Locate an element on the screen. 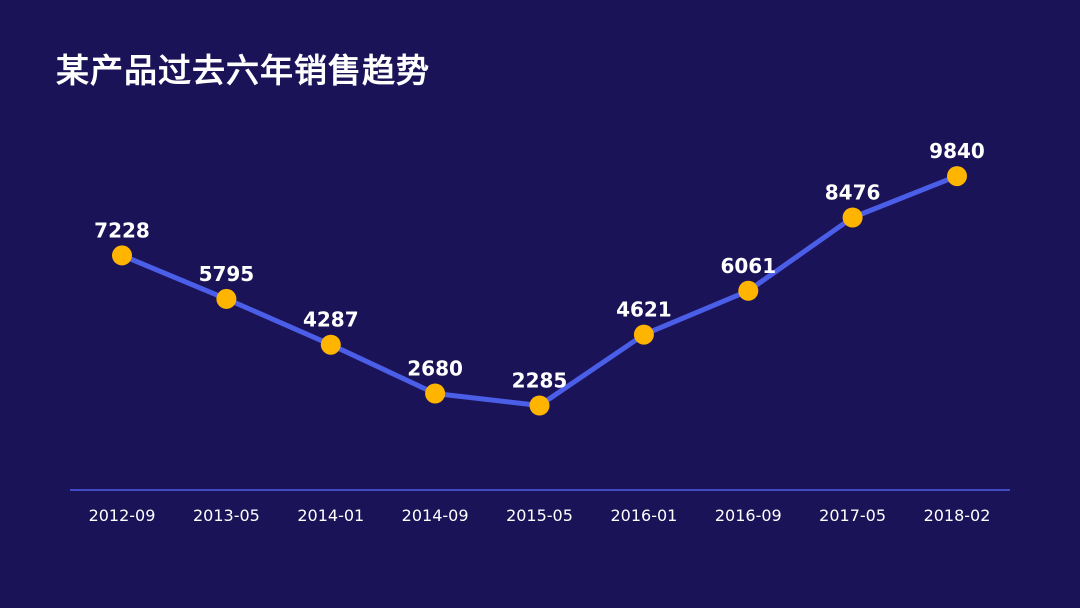 The image size is (1080, 608). chart-title: 某产品过去六年销售趋势 is located at coordinates (243, 70).